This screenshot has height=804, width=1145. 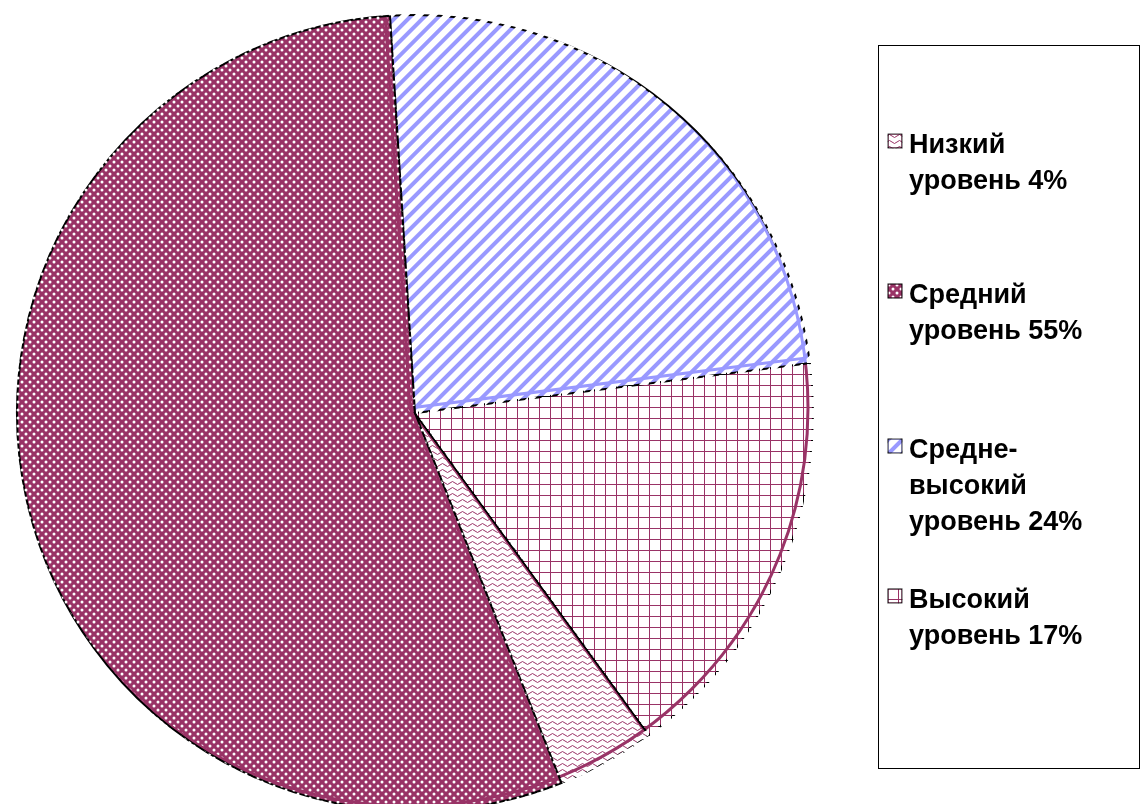 What do you see at coordinates (996, 312) in the screenshot?
I see `legend-label: Средний уровень 55%` at bounding box center [996, 312].